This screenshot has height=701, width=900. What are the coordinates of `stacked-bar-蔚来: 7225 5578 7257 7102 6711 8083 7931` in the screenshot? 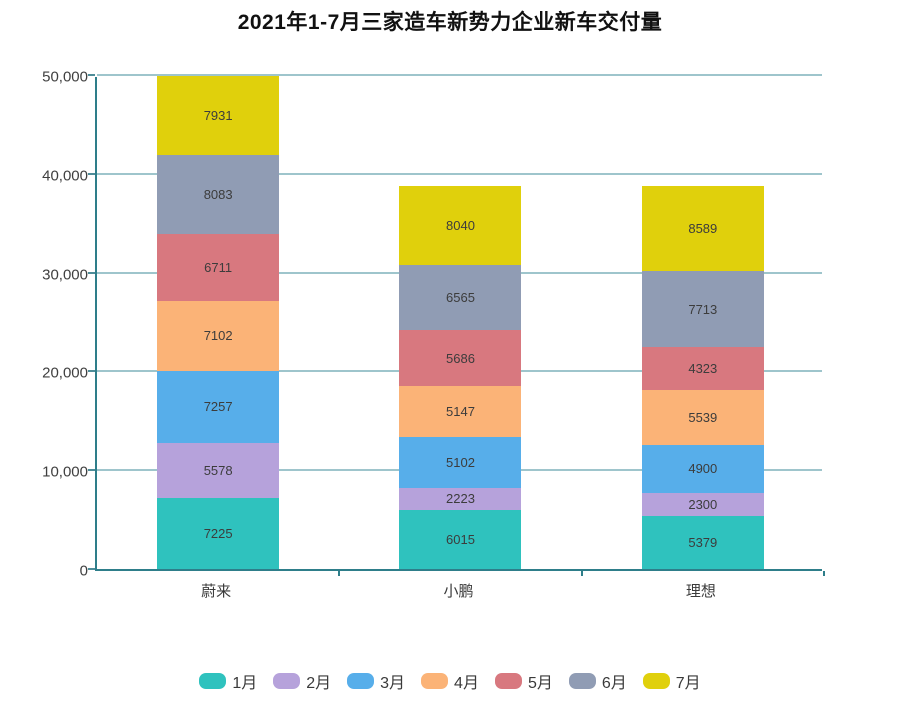 It's located at (218, 322).